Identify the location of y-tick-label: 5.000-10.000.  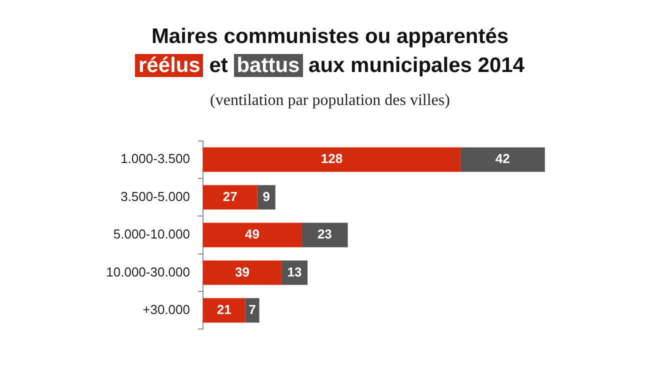
(151, 234).